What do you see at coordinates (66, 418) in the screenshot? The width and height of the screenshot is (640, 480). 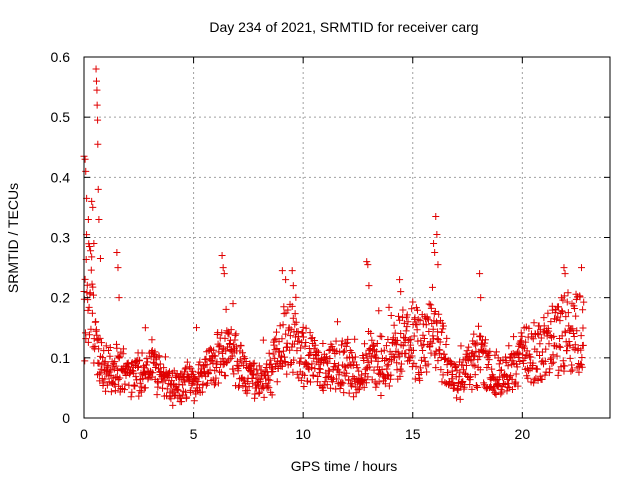 I see `y-tick-label: 0` at bounding box center [66, 418].